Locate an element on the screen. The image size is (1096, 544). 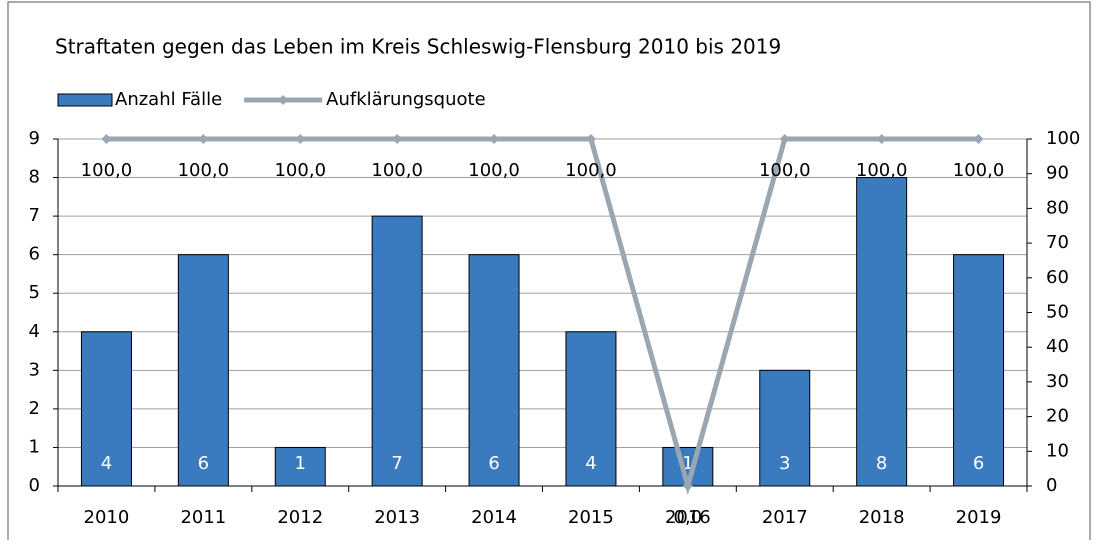
y-tick-label: 5 is located at coordinates (34, 292).